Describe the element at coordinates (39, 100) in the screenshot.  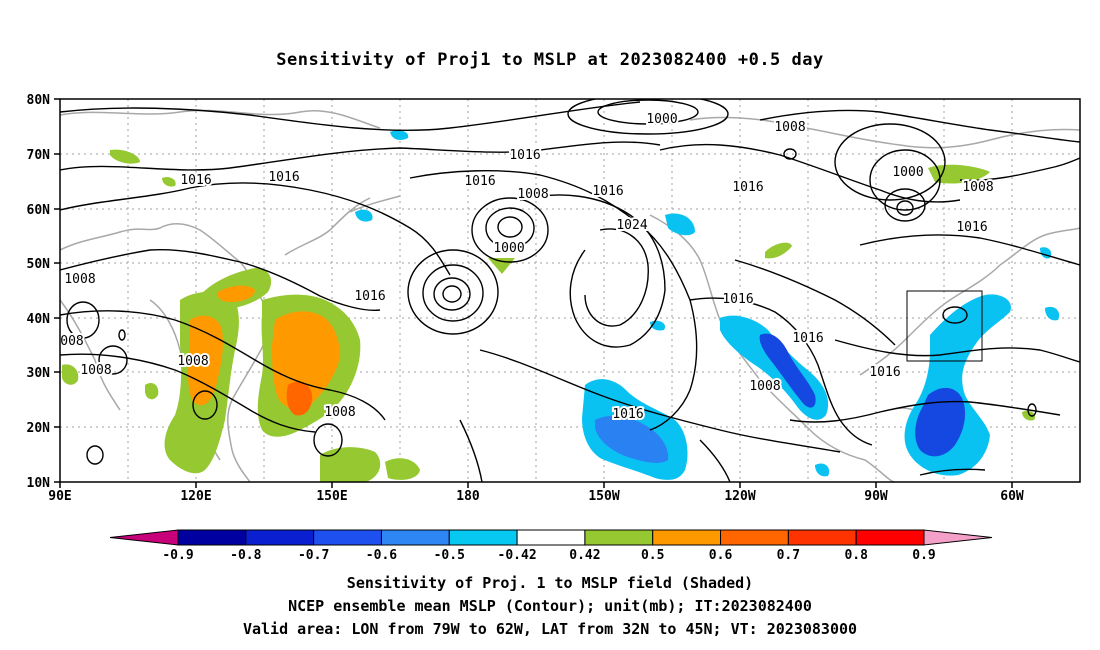
I see `lat-label-80n: 80N` at that location.